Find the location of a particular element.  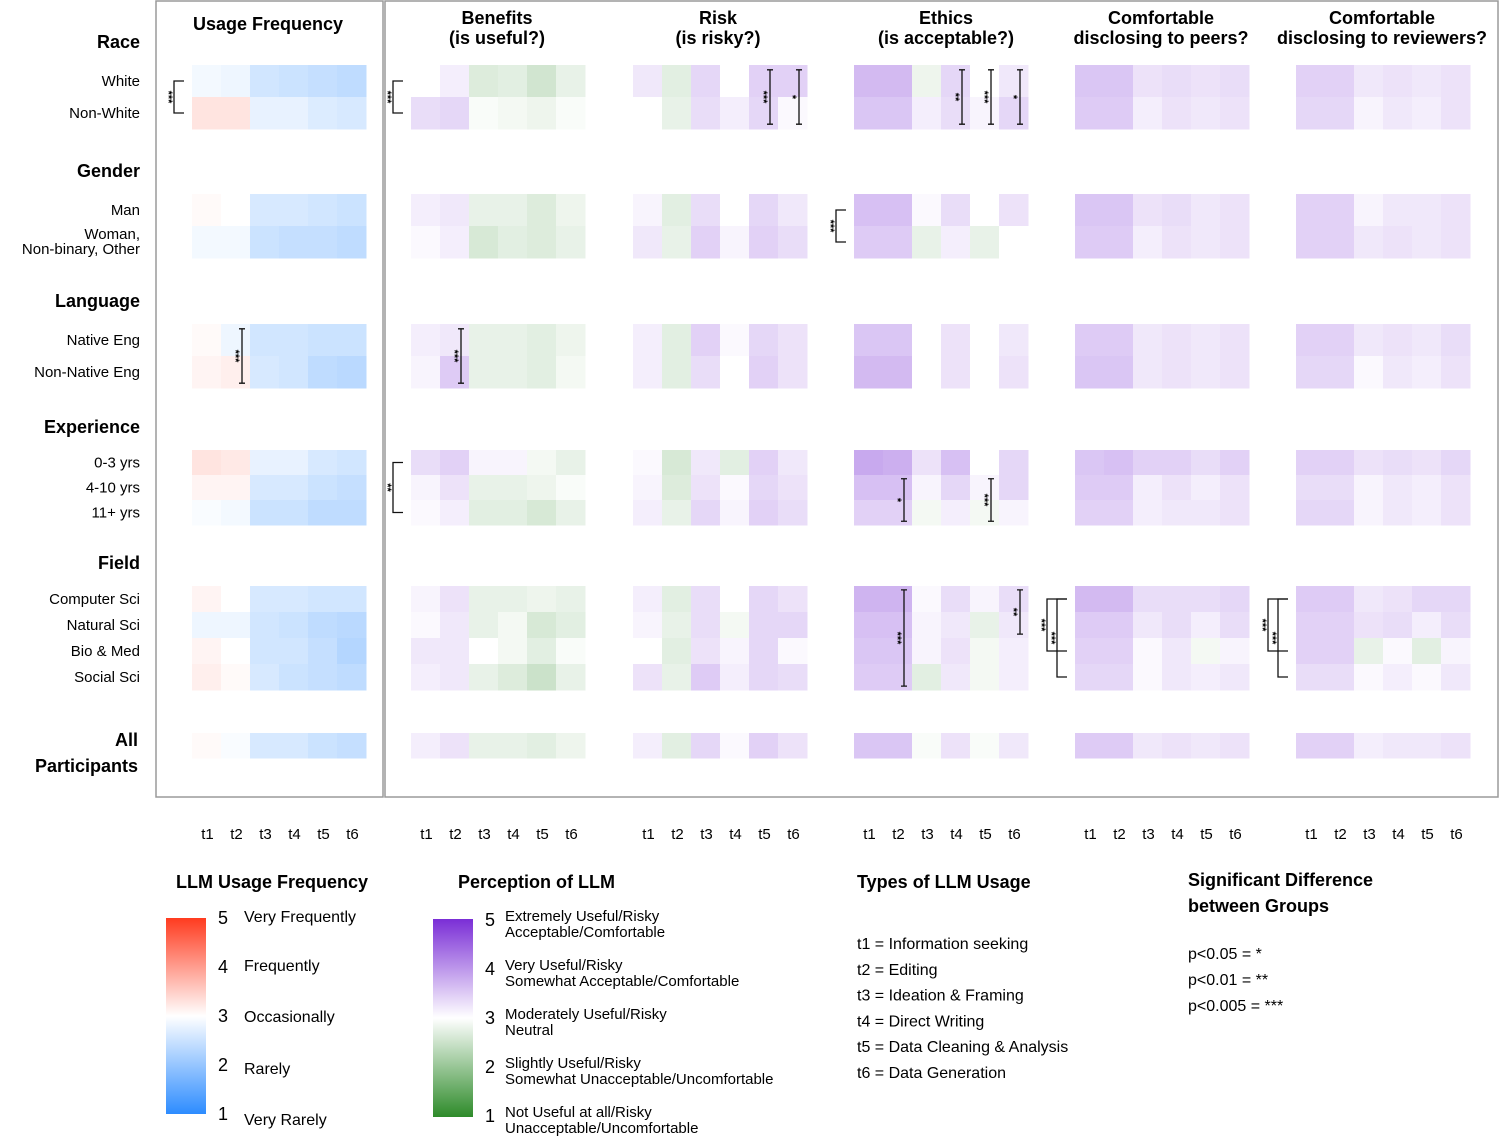

perception-level-label: Slightly Useful/Risky is located at coordinates (573, 1063).